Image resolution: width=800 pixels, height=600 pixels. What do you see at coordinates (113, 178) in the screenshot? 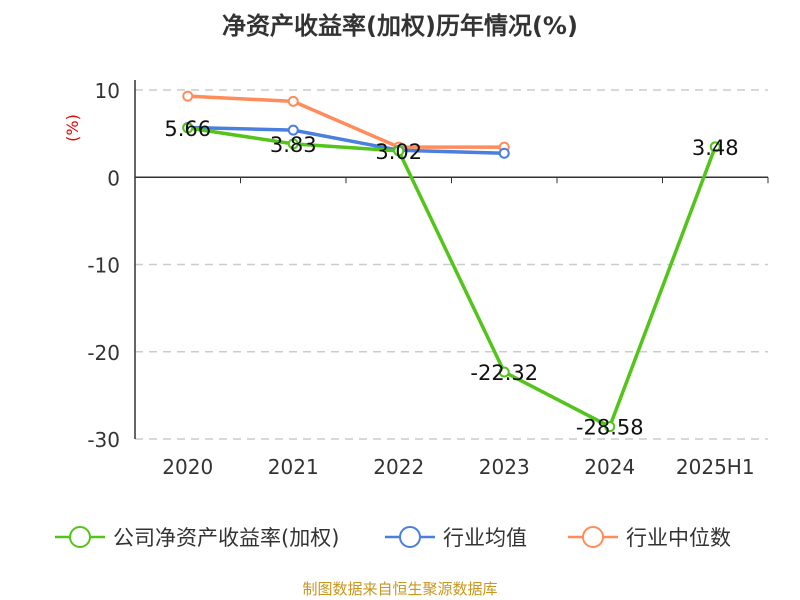
I see `y-tick-label: 0` at bounding box center [113, 178].